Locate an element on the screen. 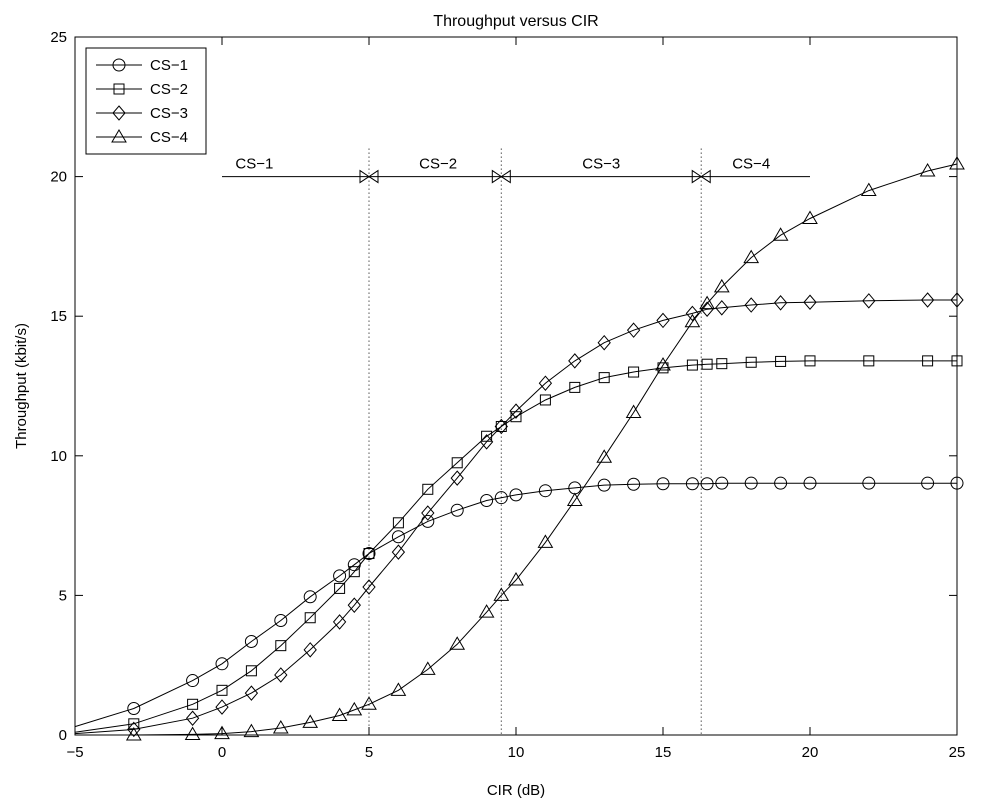 This screenshot has height=803, width=983. y-tick-label: 10 is located at coordinates (58, 456).